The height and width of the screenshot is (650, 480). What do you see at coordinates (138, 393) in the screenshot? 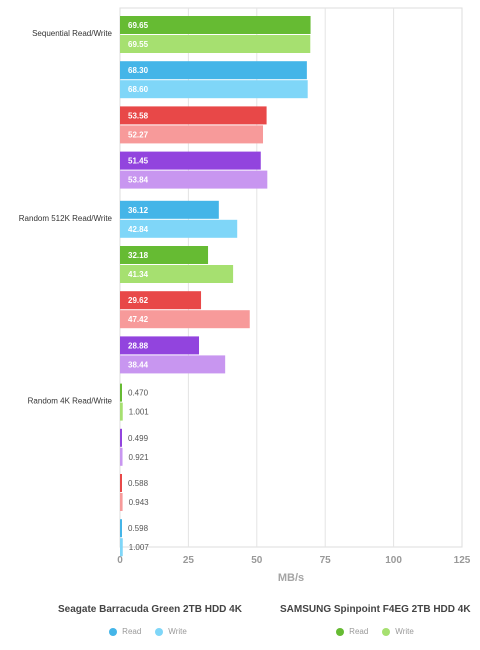
I see `data-label-read: 0.470` at bounding box center [138, 393].